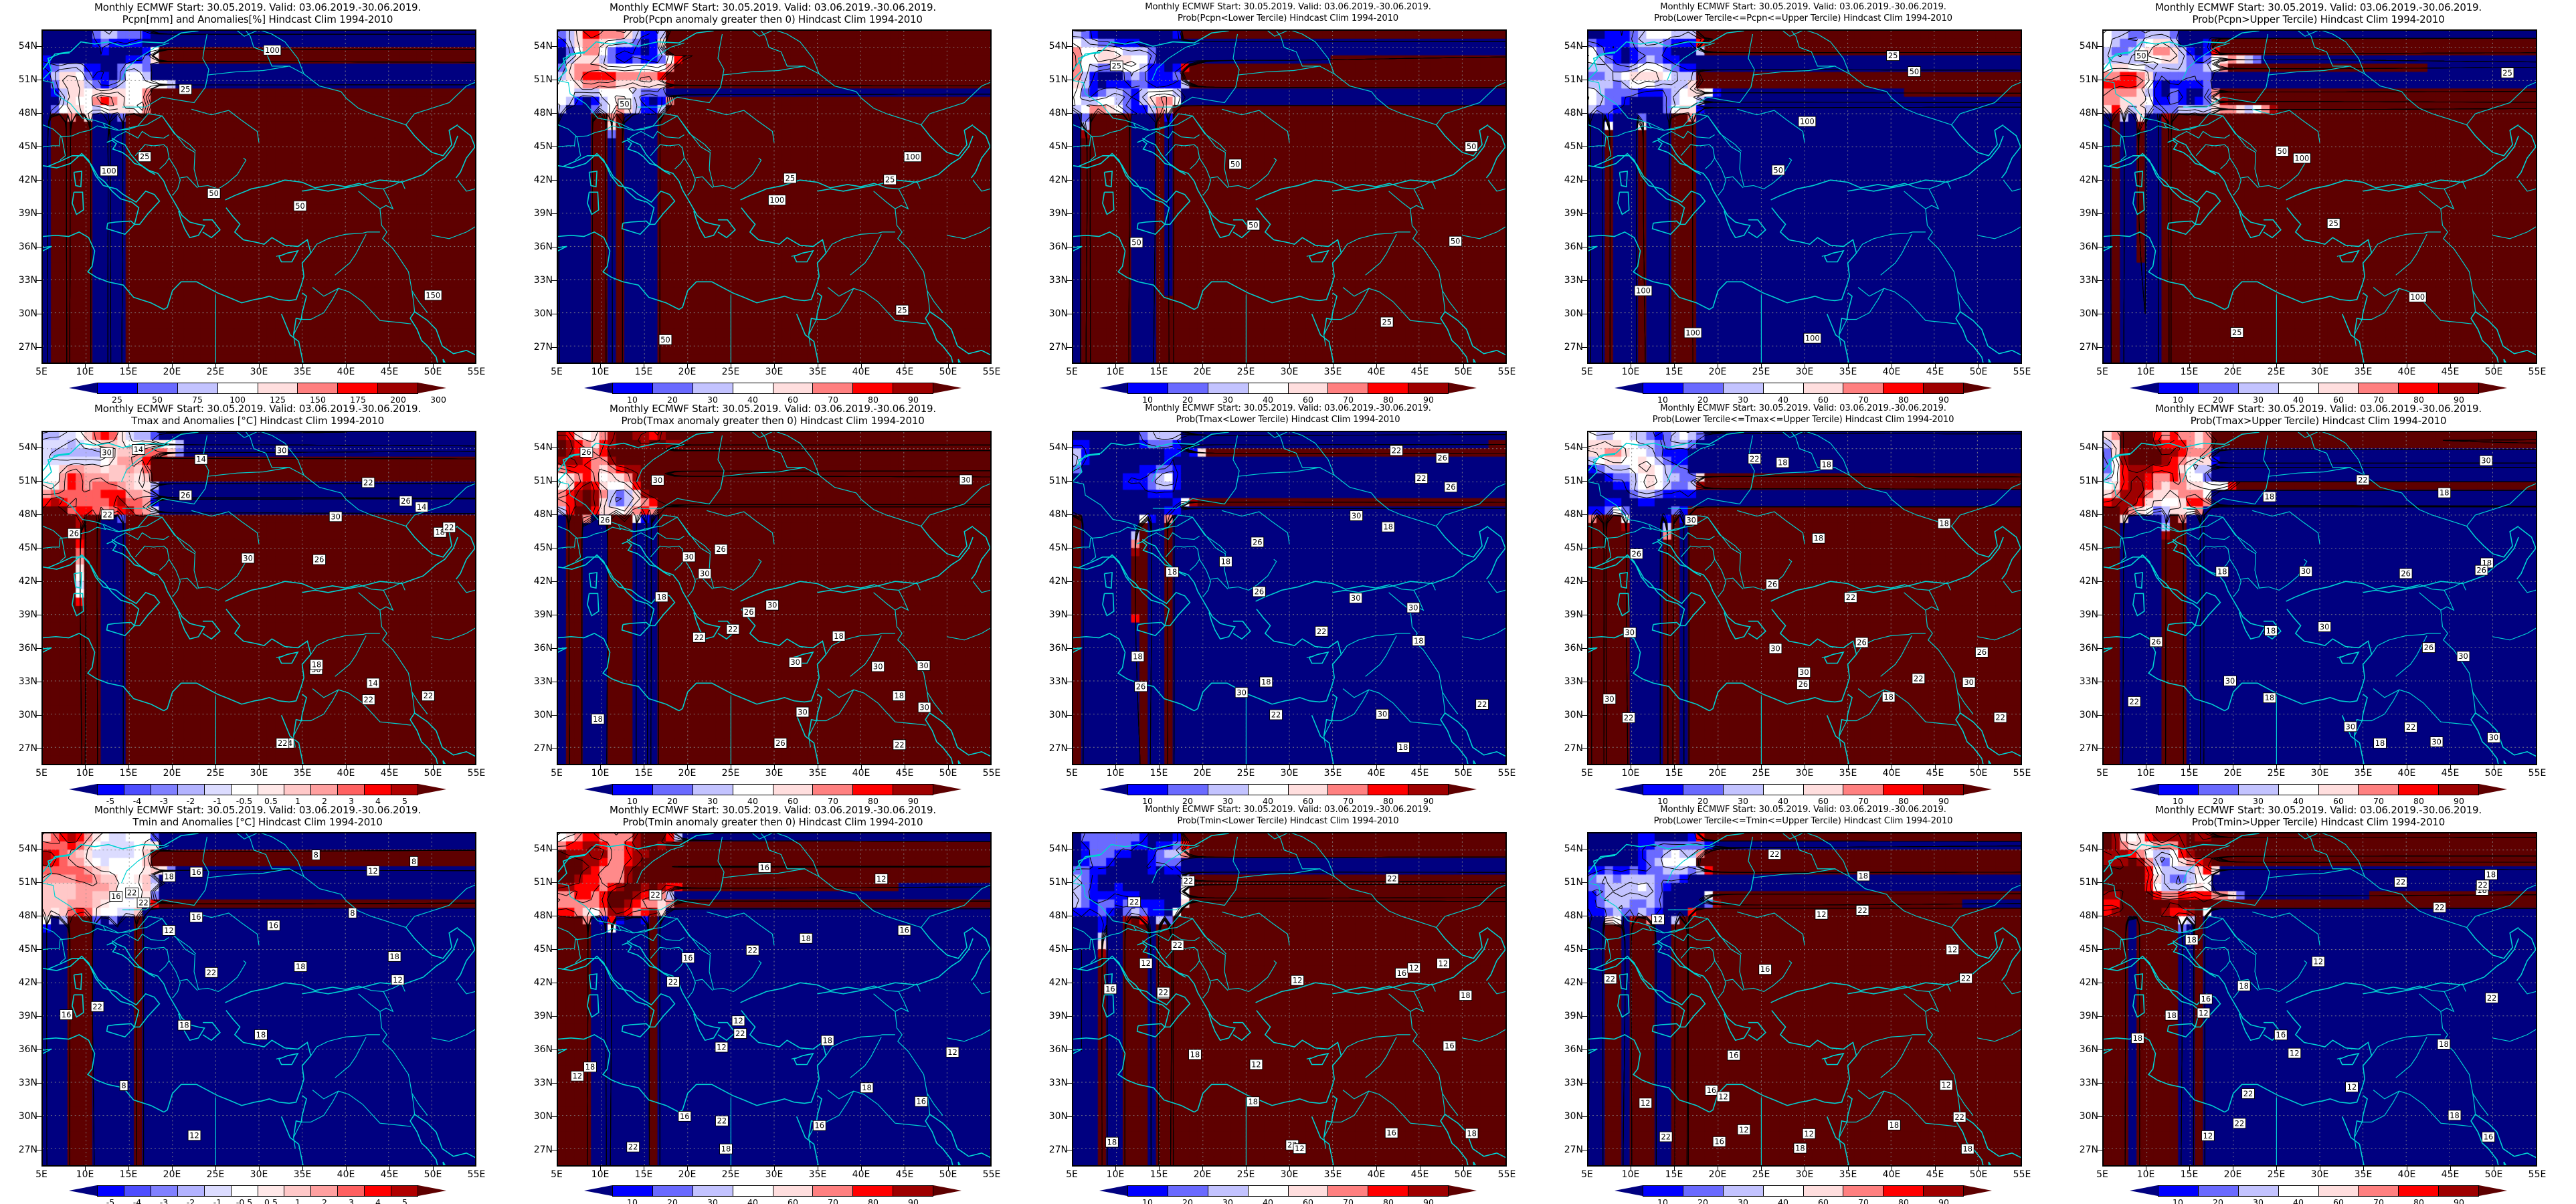 This screenshot has width=2576, height=1204. I want to click on colorbar-tick-label: 0.5, so click(271, 1200).